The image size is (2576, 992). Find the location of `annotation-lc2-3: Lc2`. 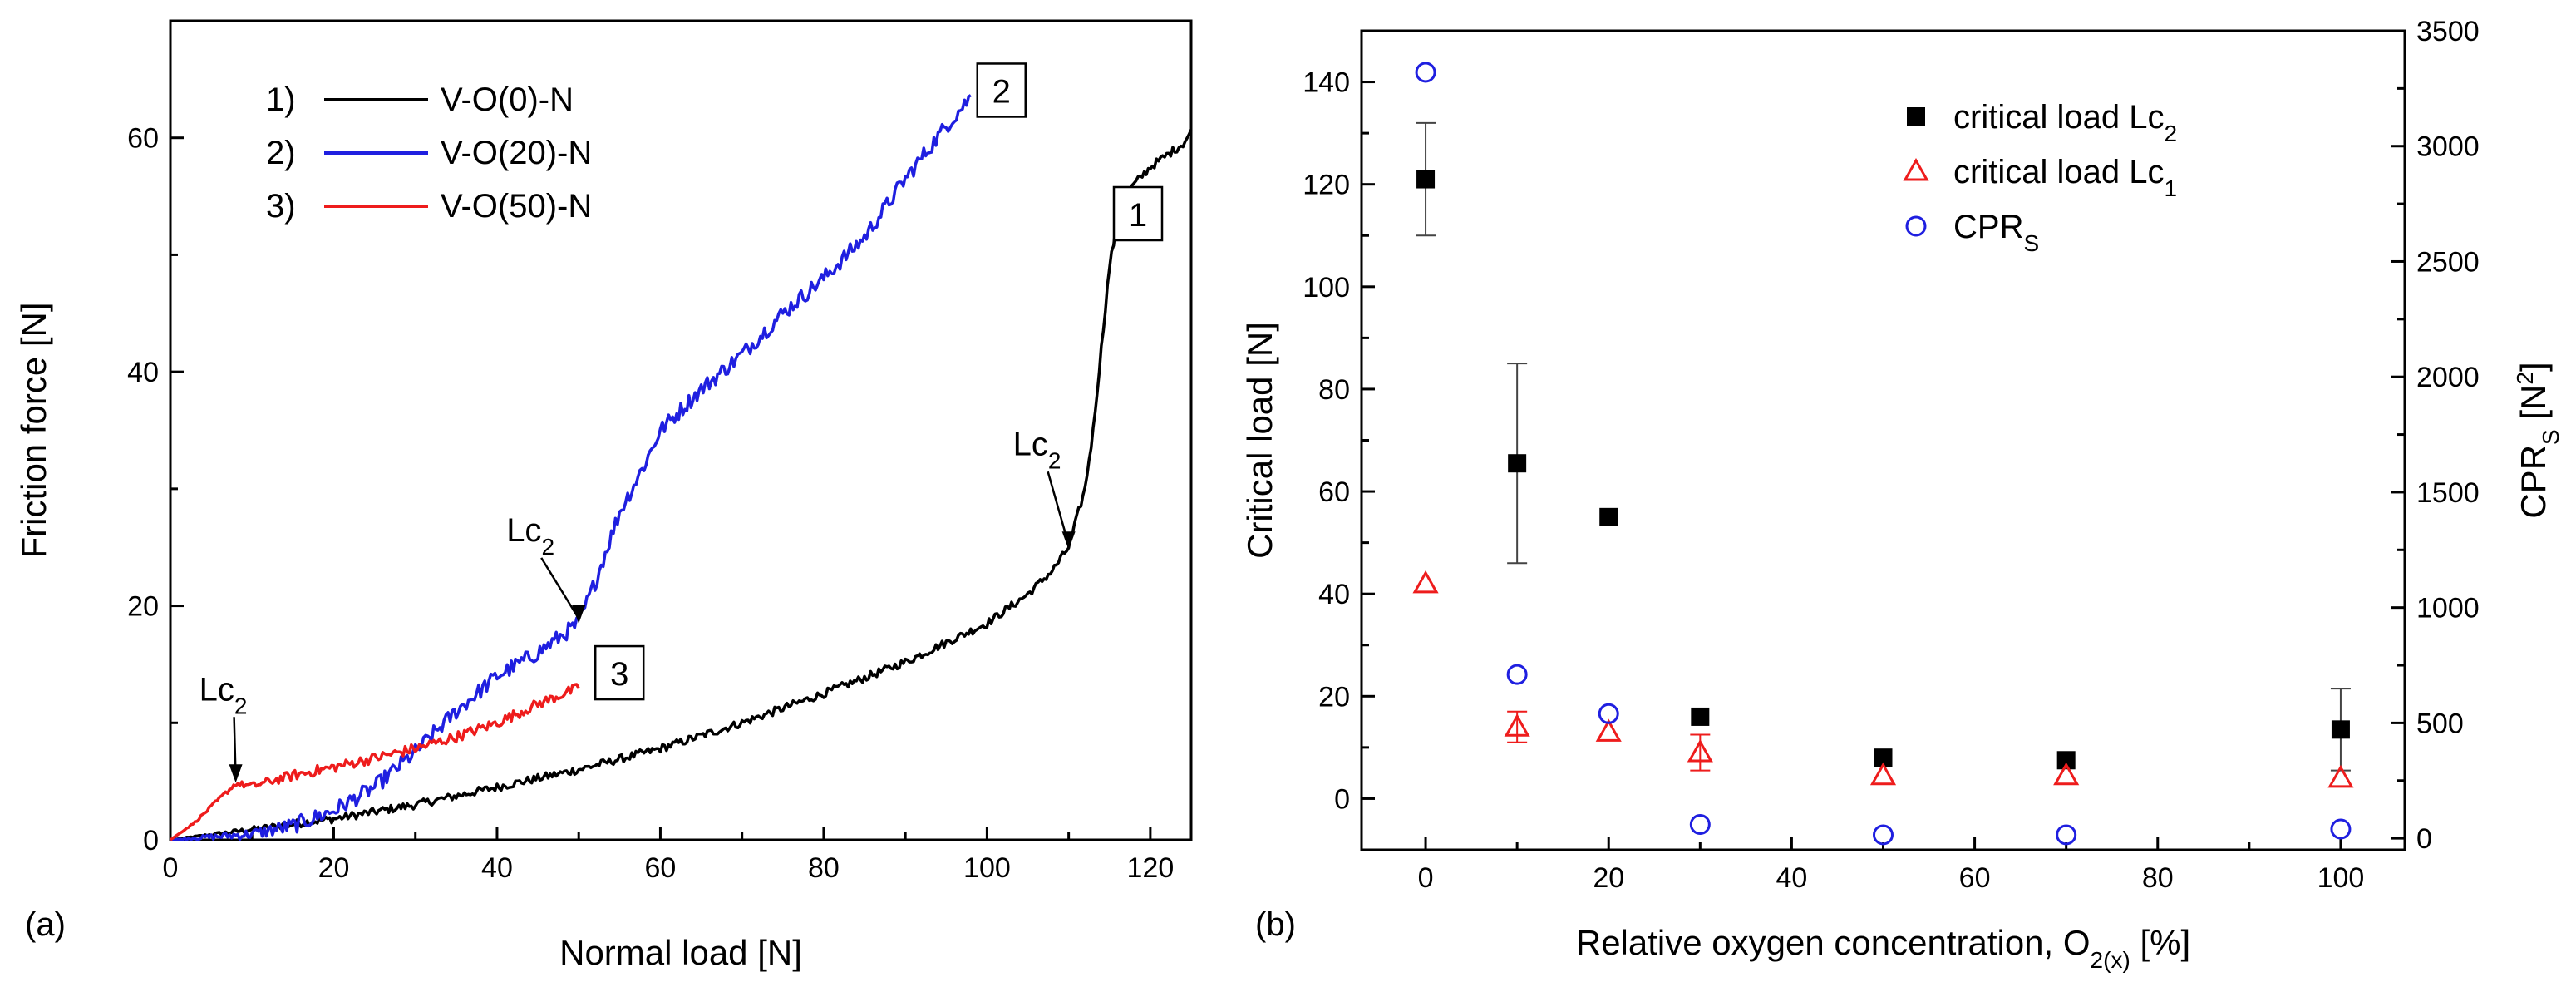

annotation-lc2-3: Lc2 is located at coordinates (1037, 449).